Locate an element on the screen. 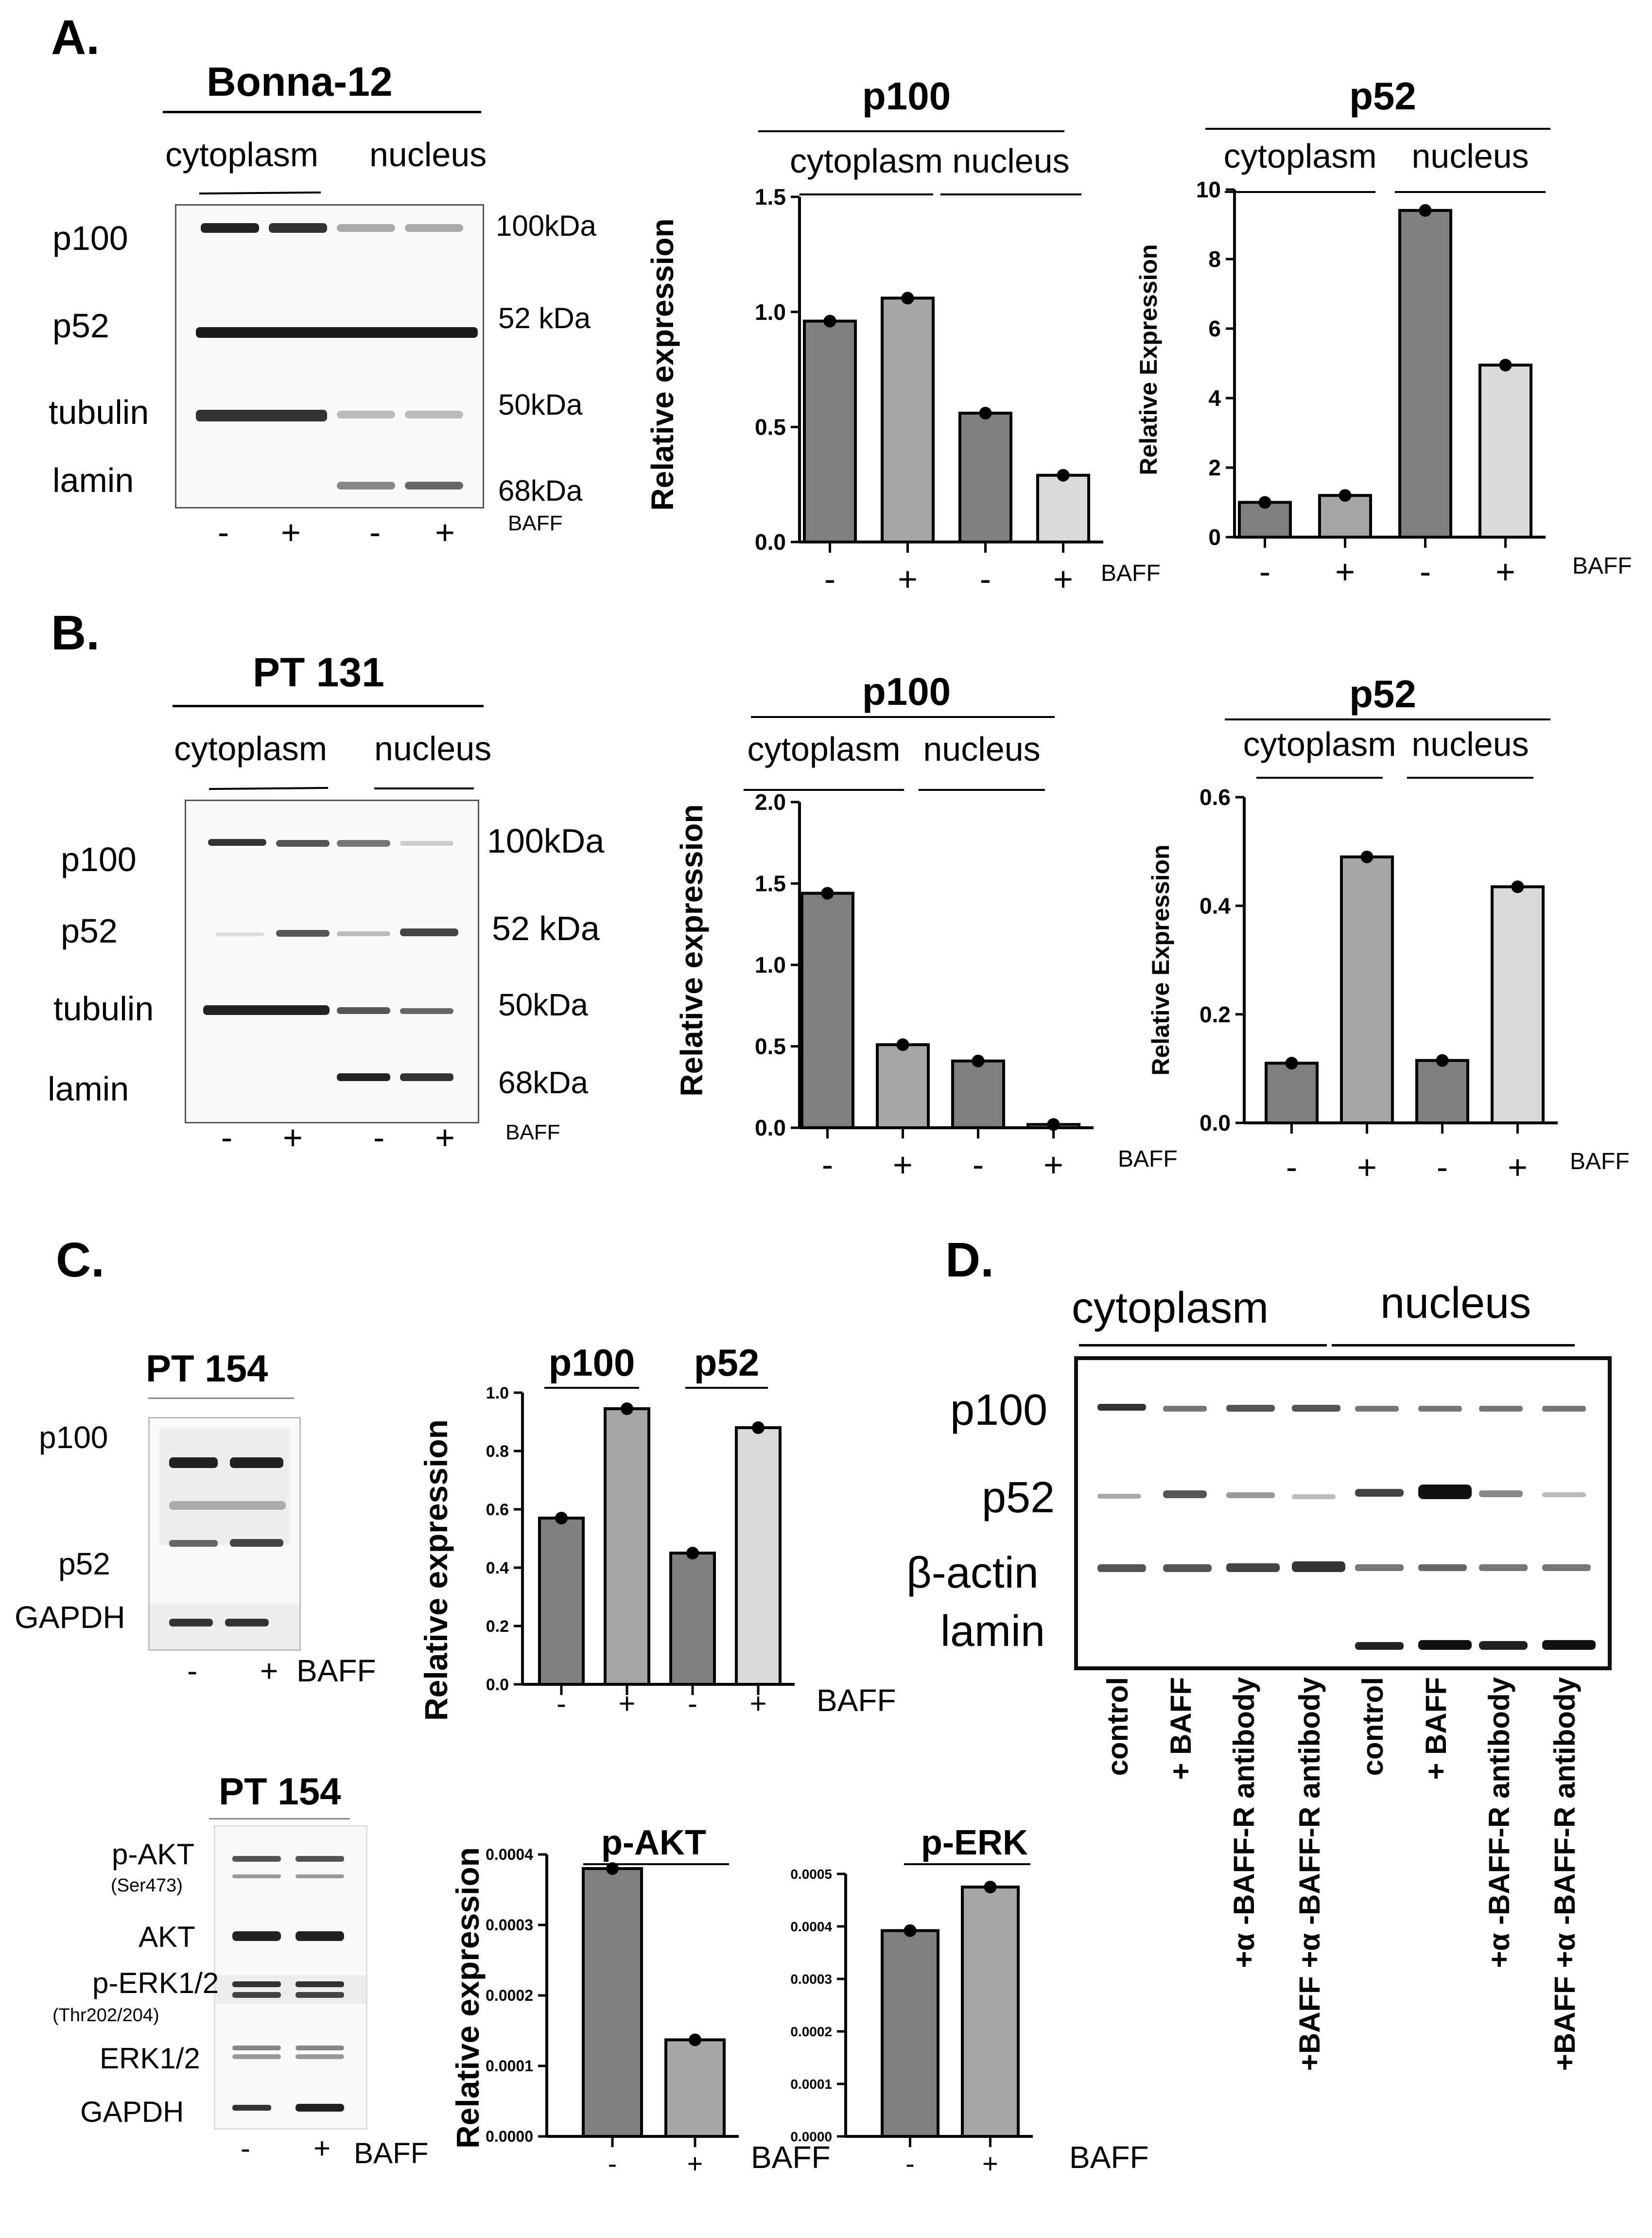 This screenshot has width=1652, height=2238. y-axis-label: Relative Expression is located at coordinates (1148, 360).